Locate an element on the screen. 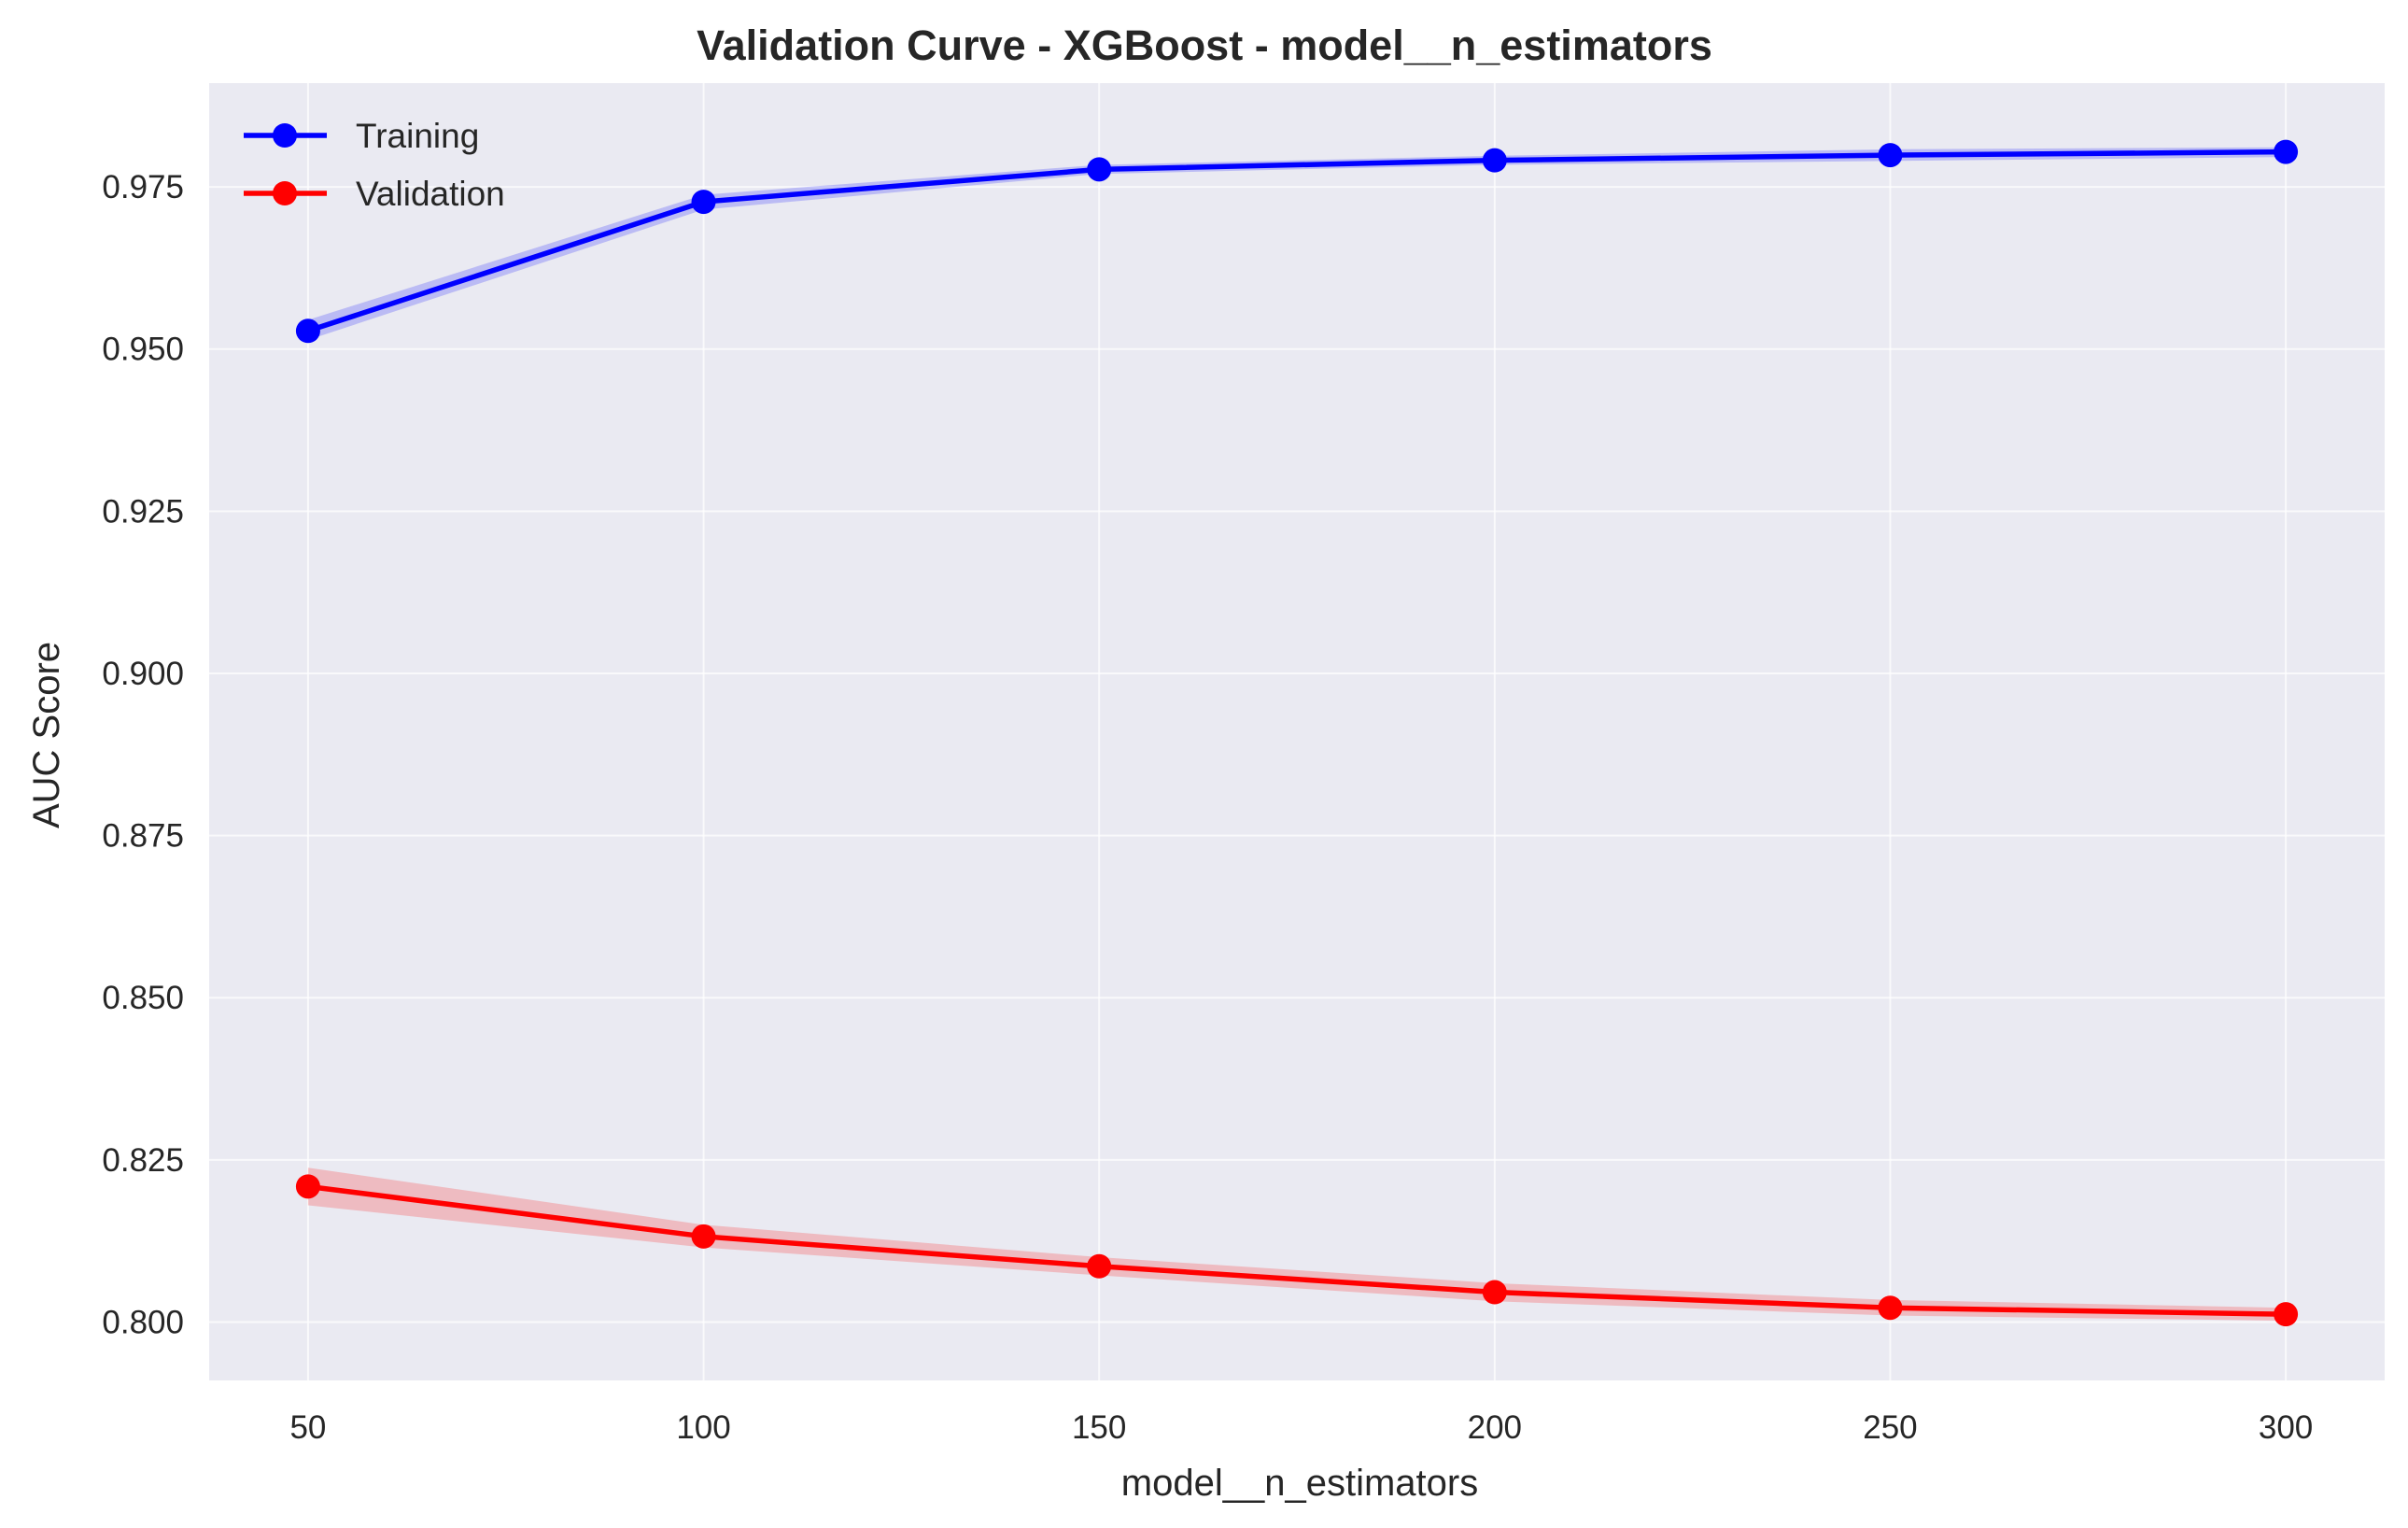 The height and width of the screenshot is (1528, 2408). y-tick-label: 0.950 is located at coordinates (143, 350).